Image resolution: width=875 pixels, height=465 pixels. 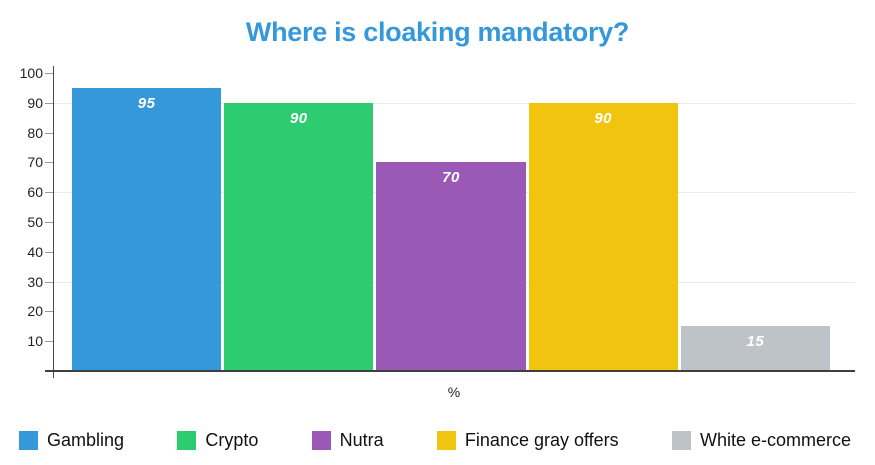 I want to click on legend-item-crypto: Crypto, so click(x=217, y=440).